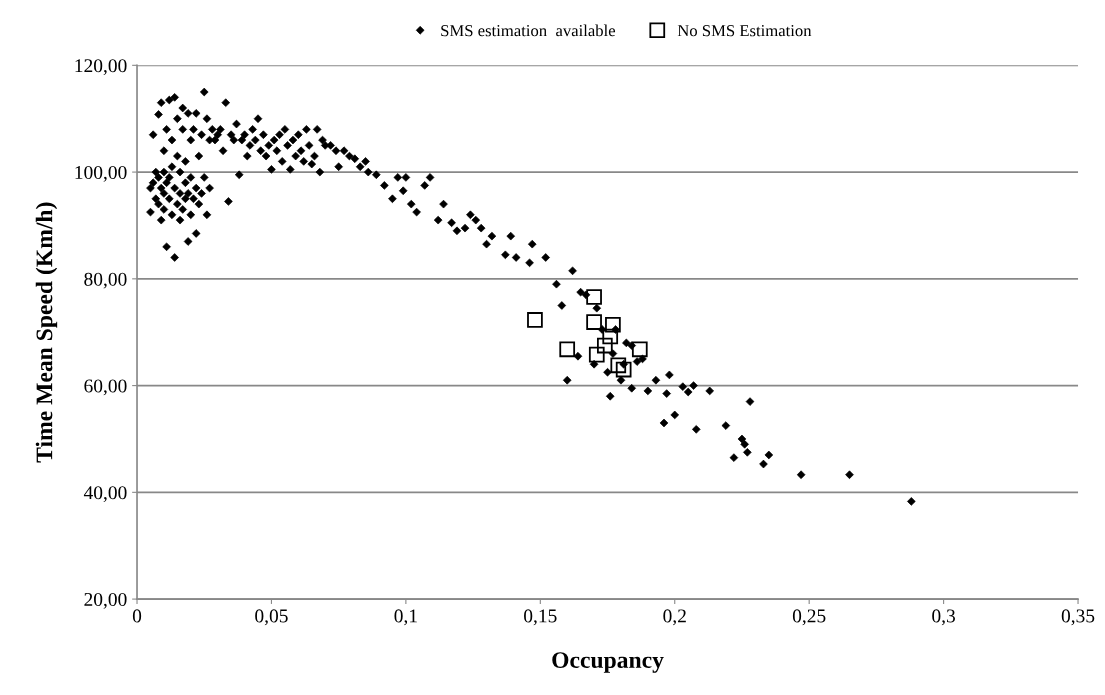  I want to click on legend-label: SMS estimation available, so click(528, 30).